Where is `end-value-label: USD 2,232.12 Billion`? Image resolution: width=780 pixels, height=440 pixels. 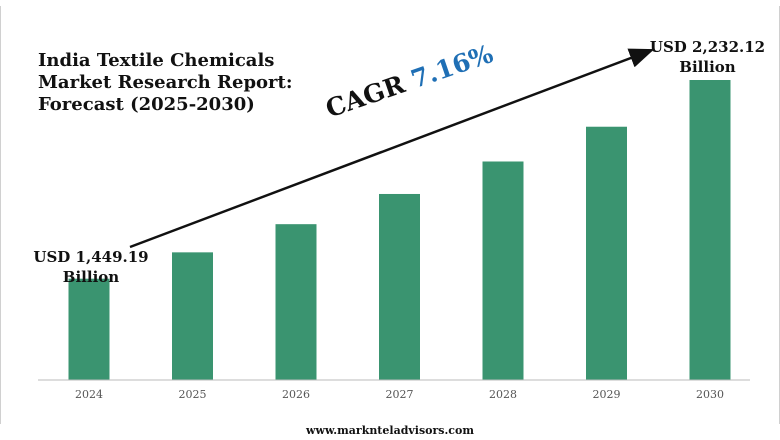 end-value-label: USD 2,232.12 Billion is located at coordinates (707, 57).